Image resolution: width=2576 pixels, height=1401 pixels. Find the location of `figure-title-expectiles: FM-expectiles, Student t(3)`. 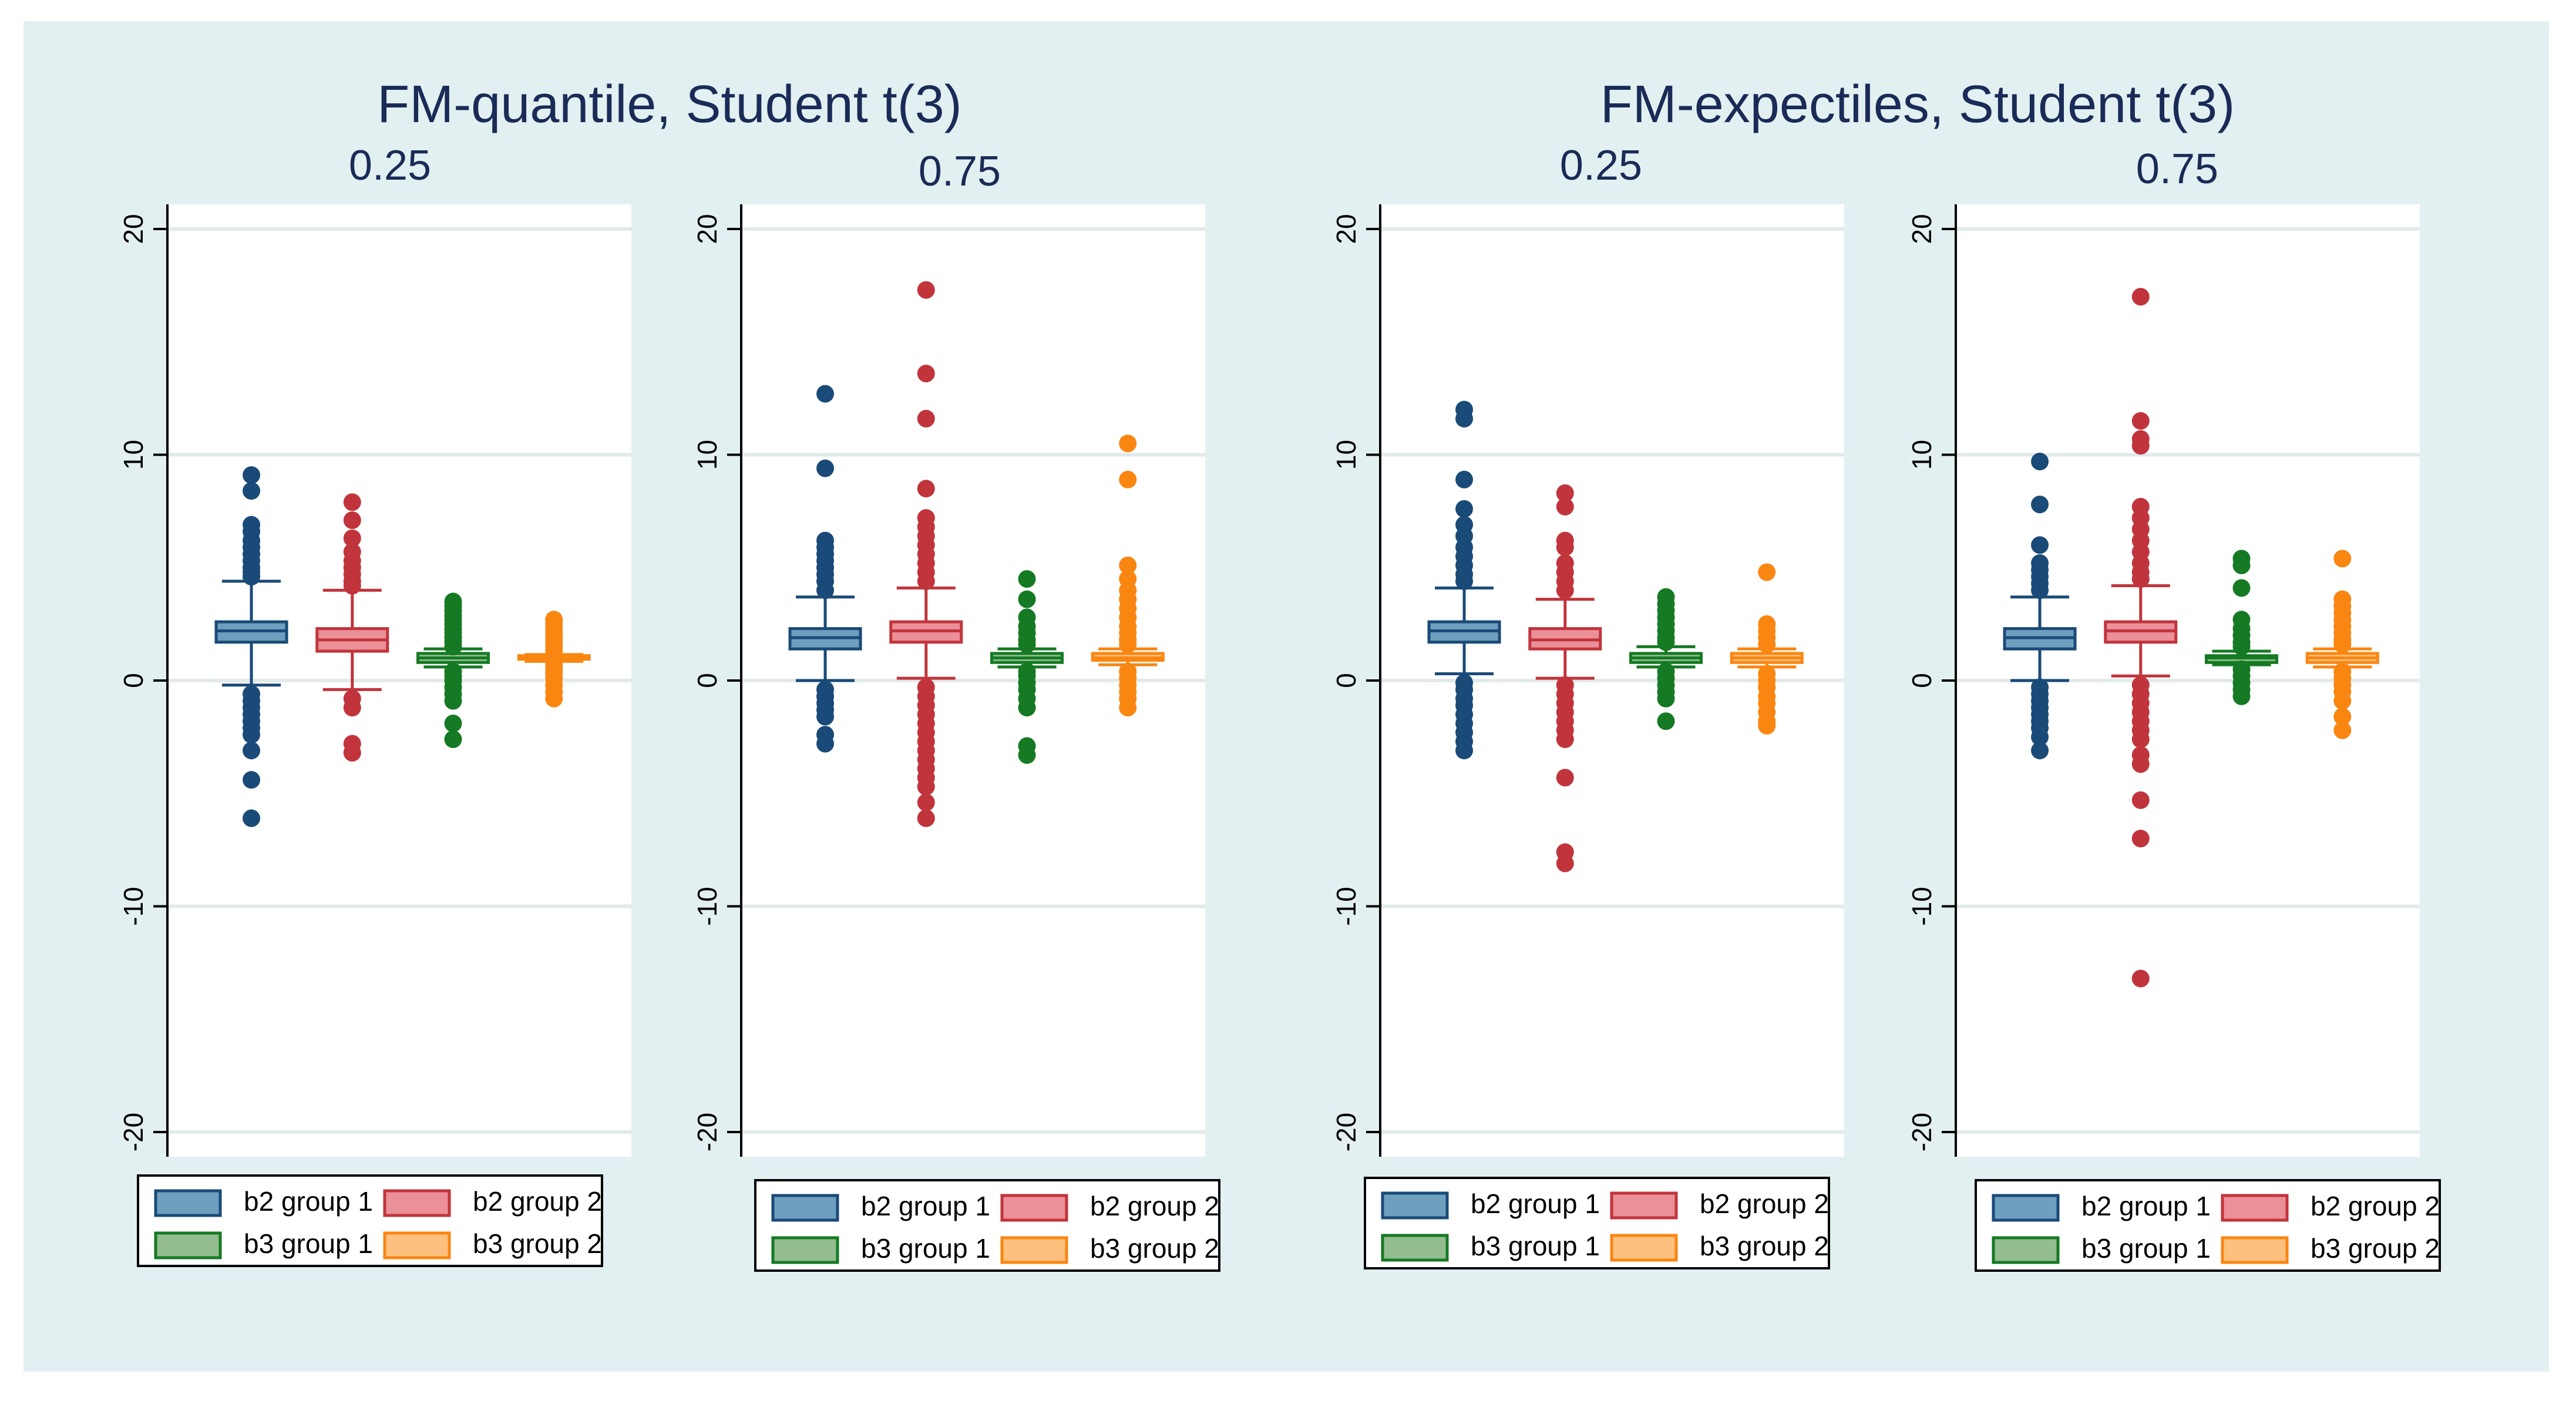

figure-title-expectiles: FM-expectiles, Student t(3) is located at coordinates (1917, 104).